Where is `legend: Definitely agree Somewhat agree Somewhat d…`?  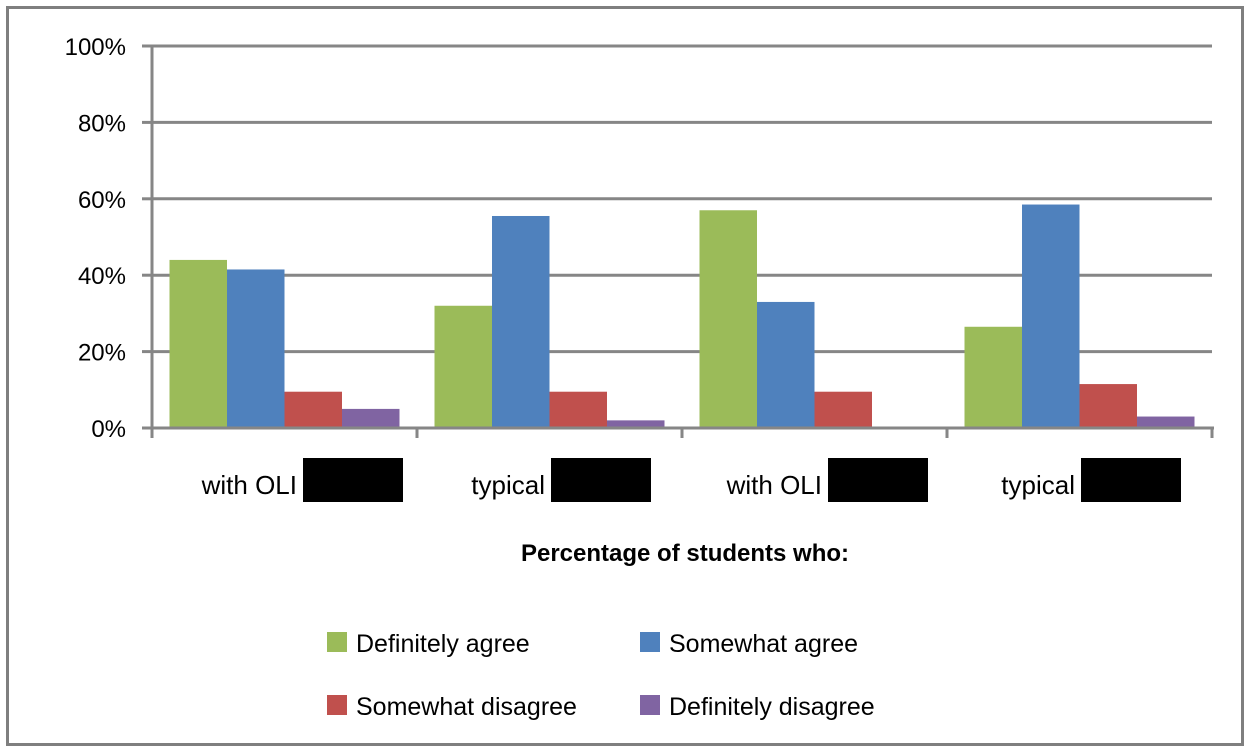 legend: Definitely agree Somewhat agree Somewhat d… is located at coordinates (601, 675).